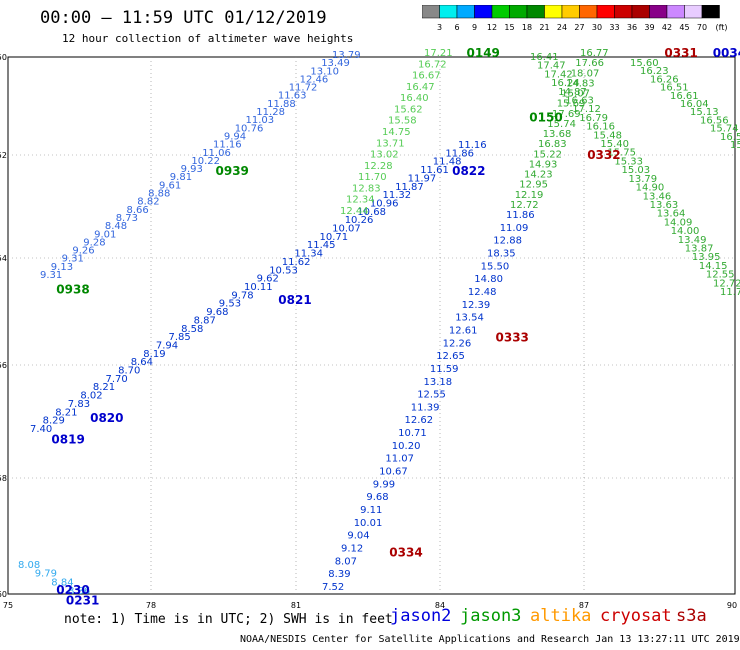  What do you see at coordinates (216, 153) in the screenshot?
I see `wave-height-value: 11.06` at bounding box center [216, 153].